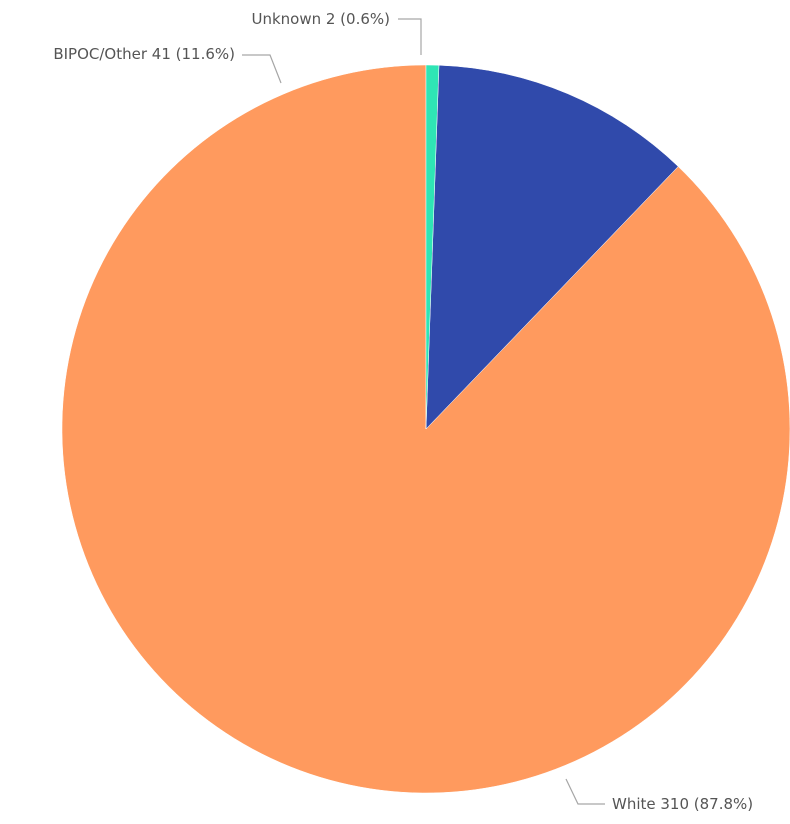 The height and width of the screenshot is (824, 790). Describe the element at coordinates (682, 804) in the screenshot. I see `slice-label: White 310 (87.8%)` at that location.